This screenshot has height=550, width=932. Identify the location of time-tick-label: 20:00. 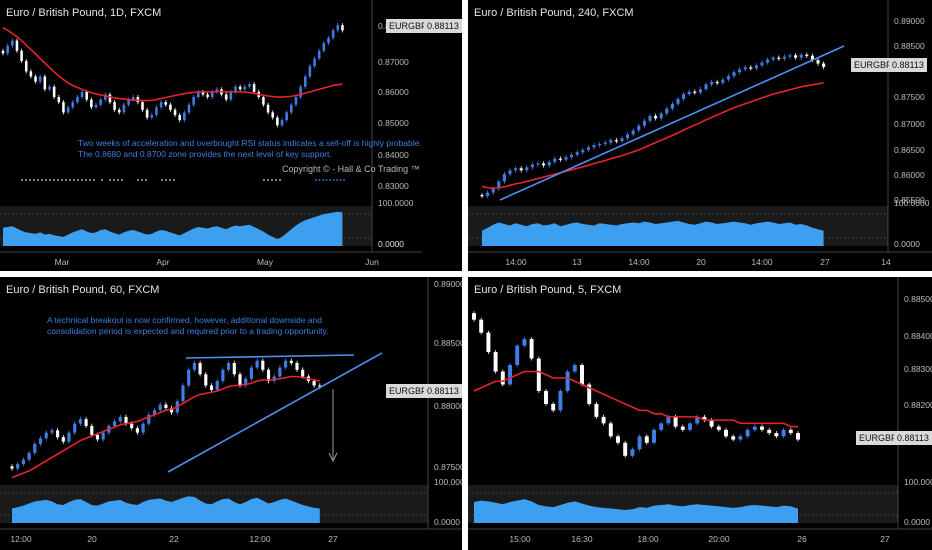
(719, 539).